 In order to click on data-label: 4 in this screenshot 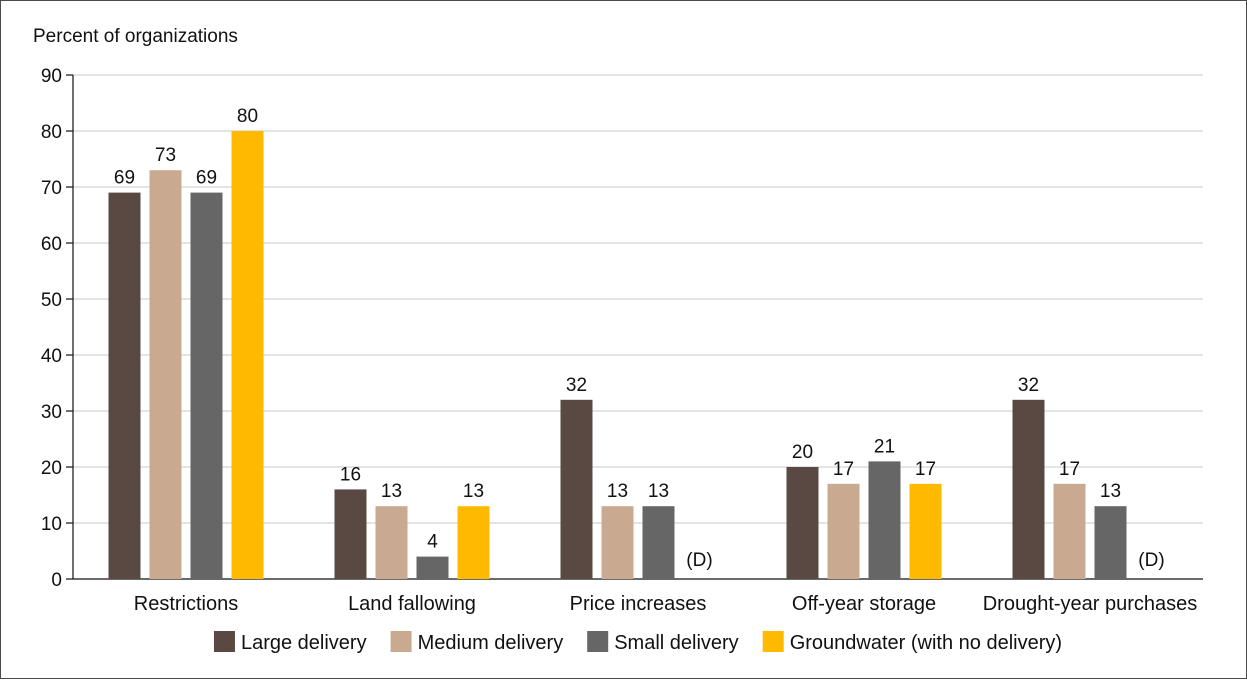, I will do `click(432, 542)`.